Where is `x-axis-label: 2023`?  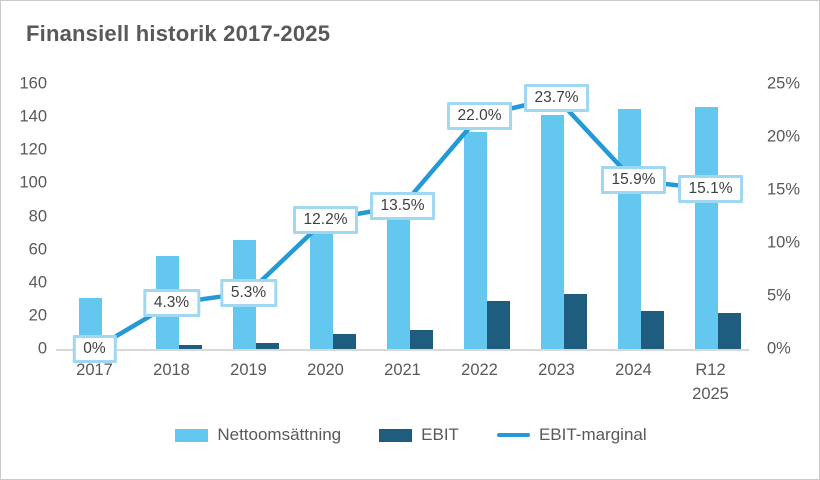
x-axis-label: 2023 is located at coordinates (556, 370).